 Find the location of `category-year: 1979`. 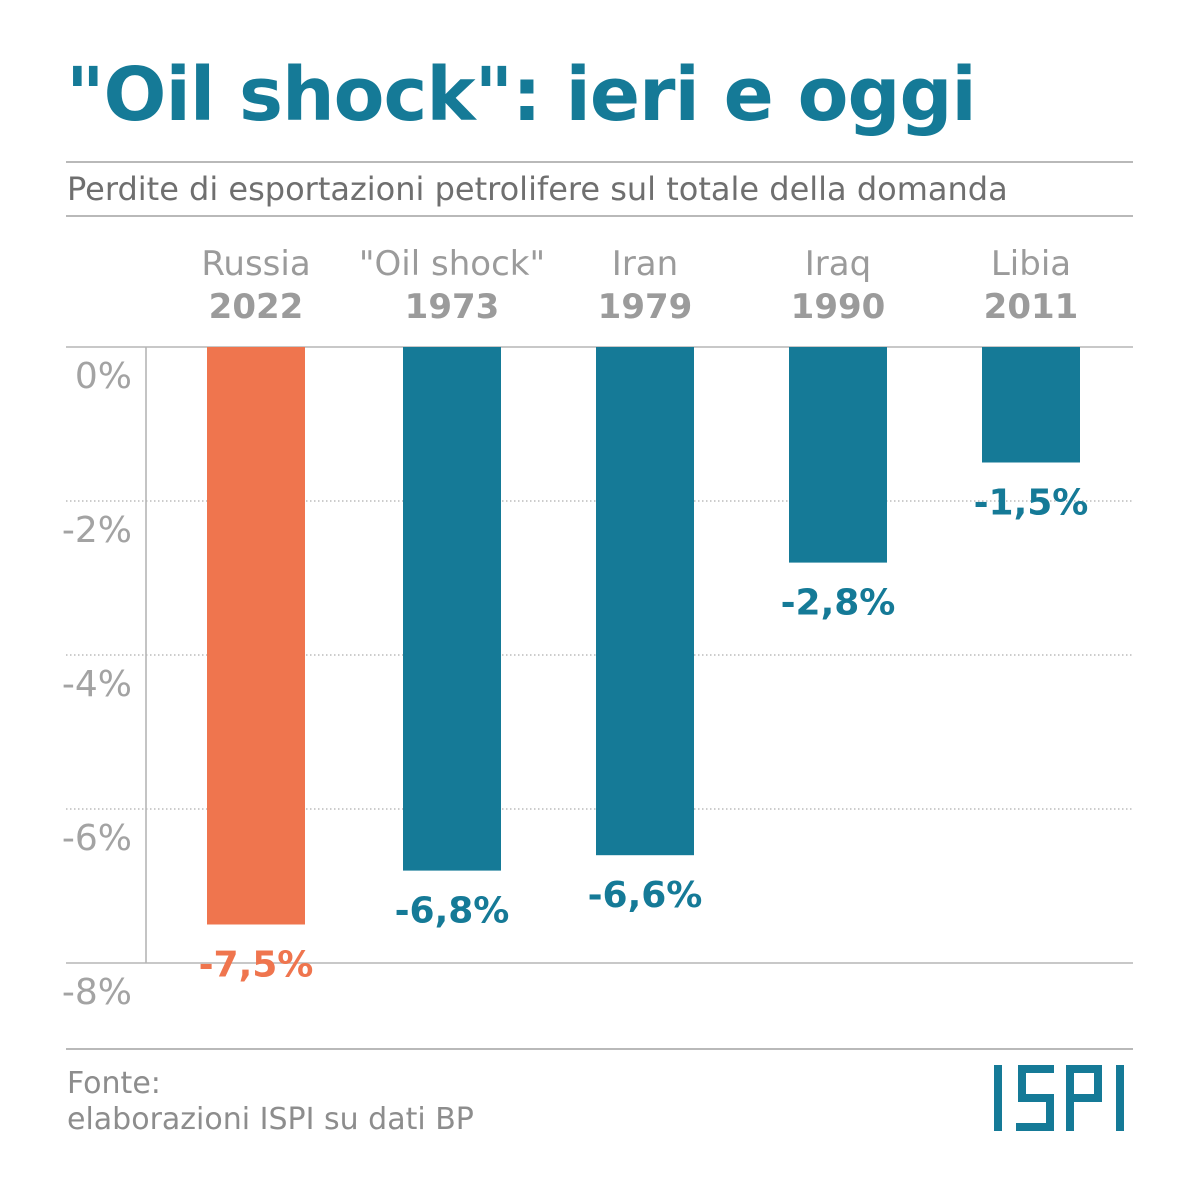

category-year: 1979 is located at coordinates (645, 307).